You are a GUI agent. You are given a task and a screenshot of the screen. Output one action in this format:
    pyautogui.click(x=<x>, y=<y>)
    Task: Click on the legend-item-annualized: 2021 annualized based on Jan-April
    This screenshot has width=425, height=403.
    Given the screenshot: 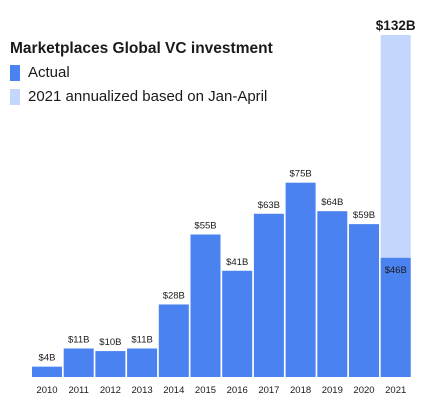 What is the action you would take?
    pyautogui.click(x=138, y=96)
    